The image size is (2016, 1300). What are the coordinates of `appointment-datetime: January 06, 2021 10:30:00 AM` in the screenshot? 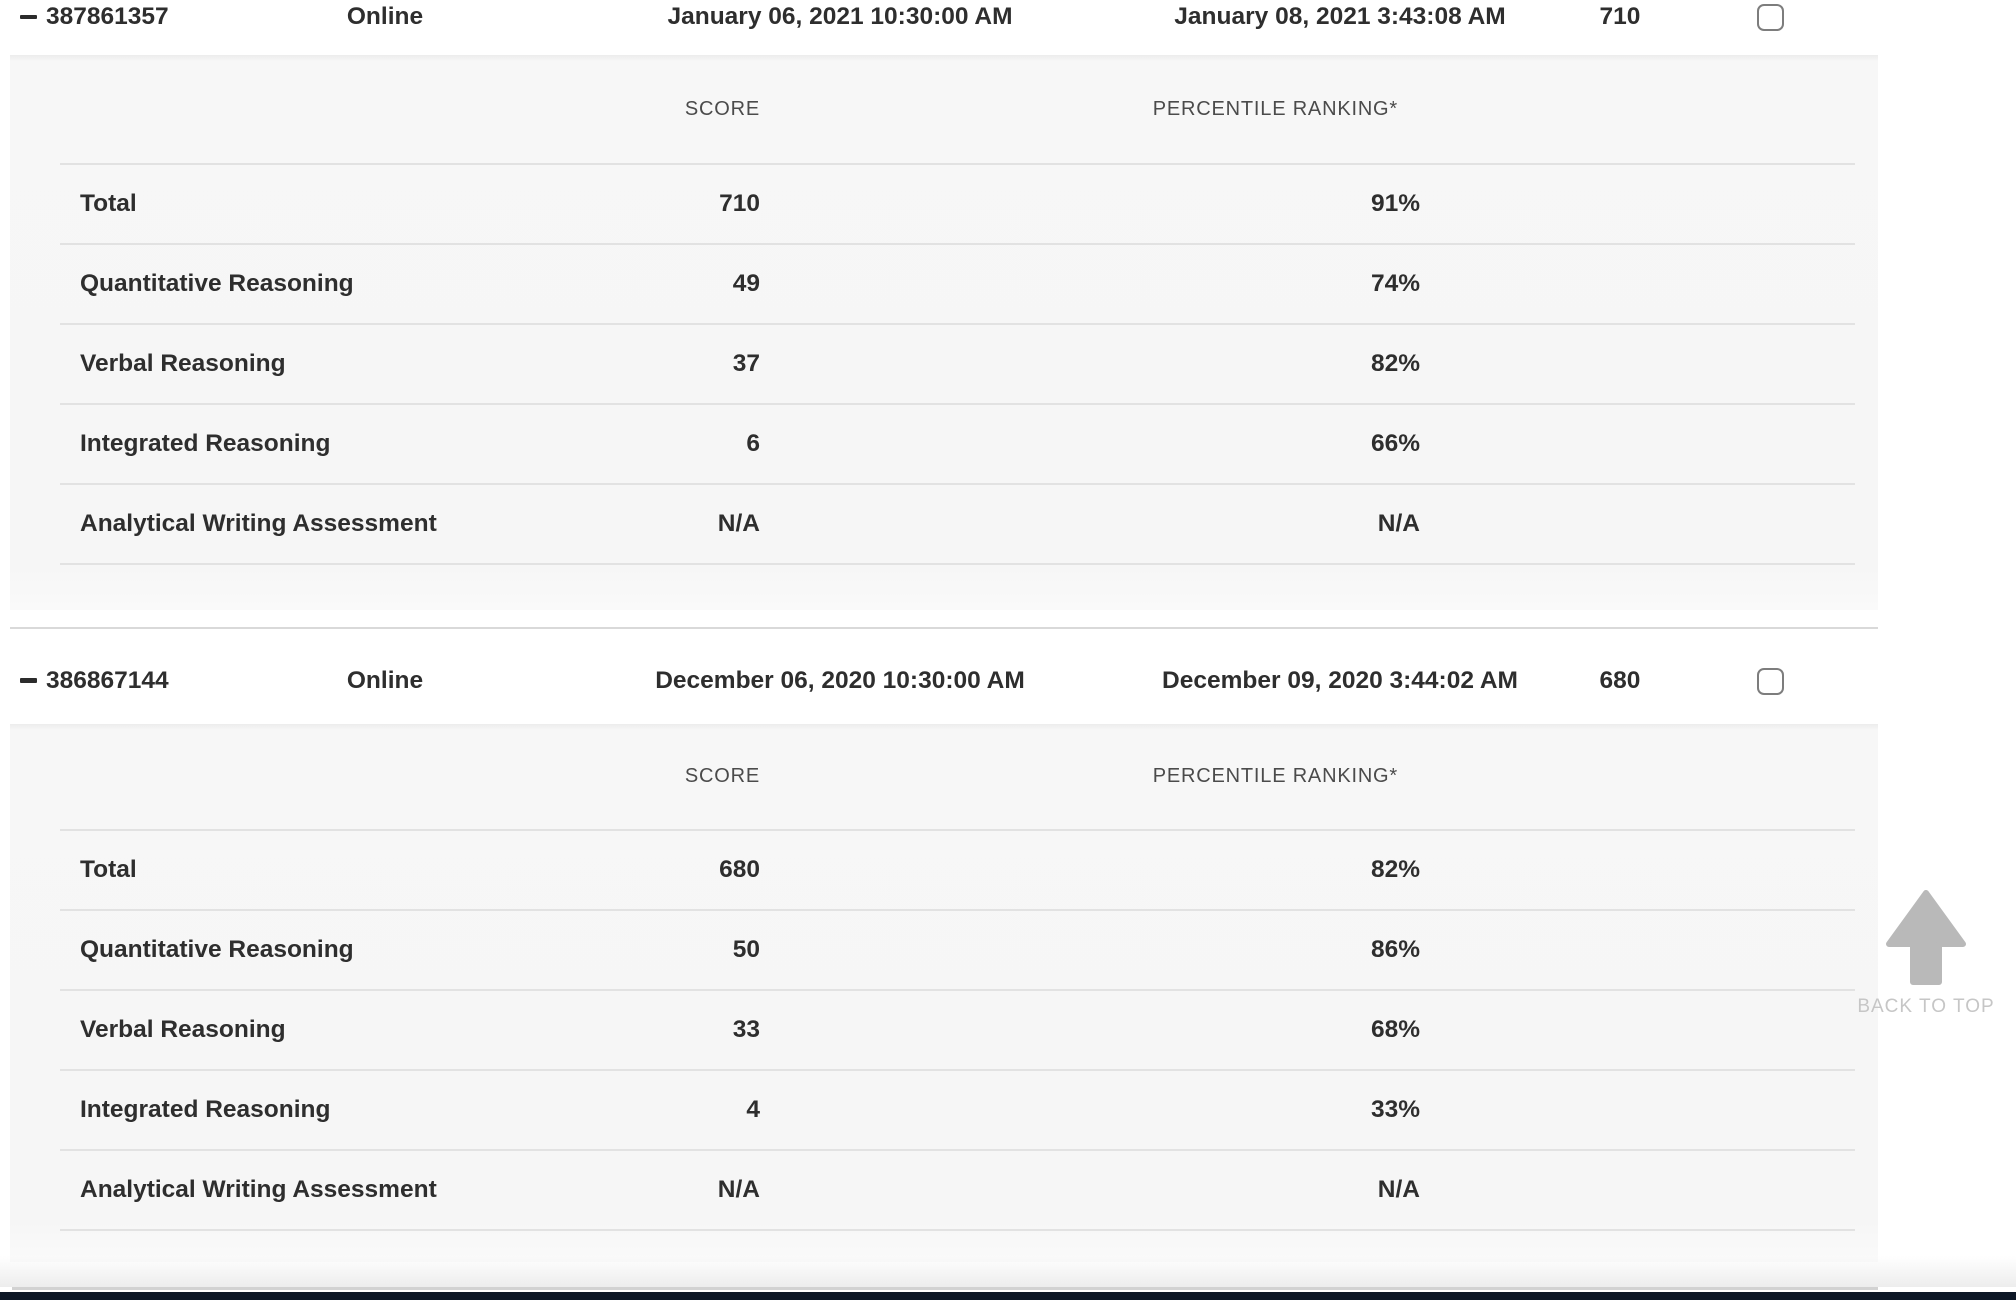 It's located at (840, 16).